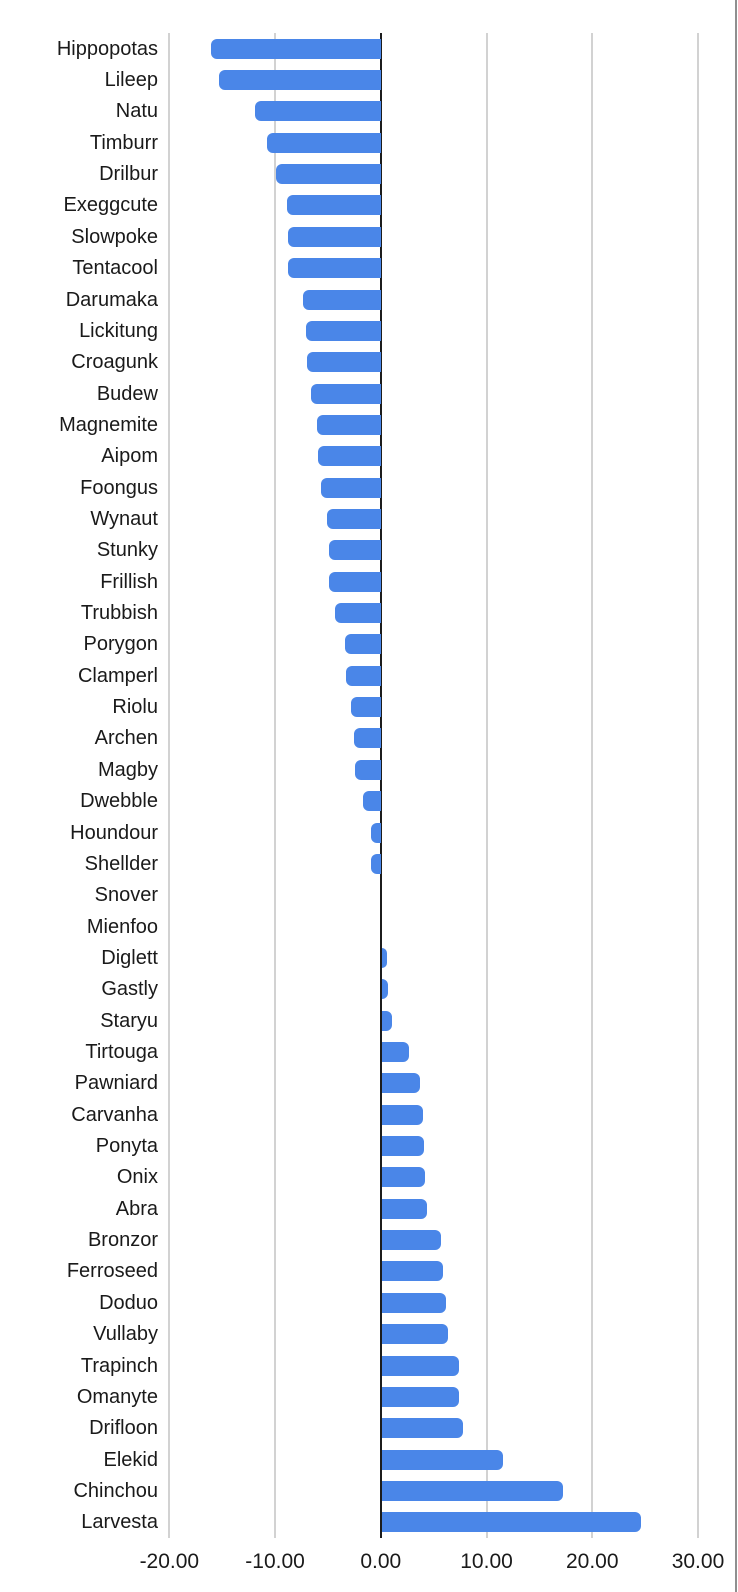  Describe the element at coordinates (115, 1490) in the screenshot. I see `y-axis-label: Chinchou` at that location.